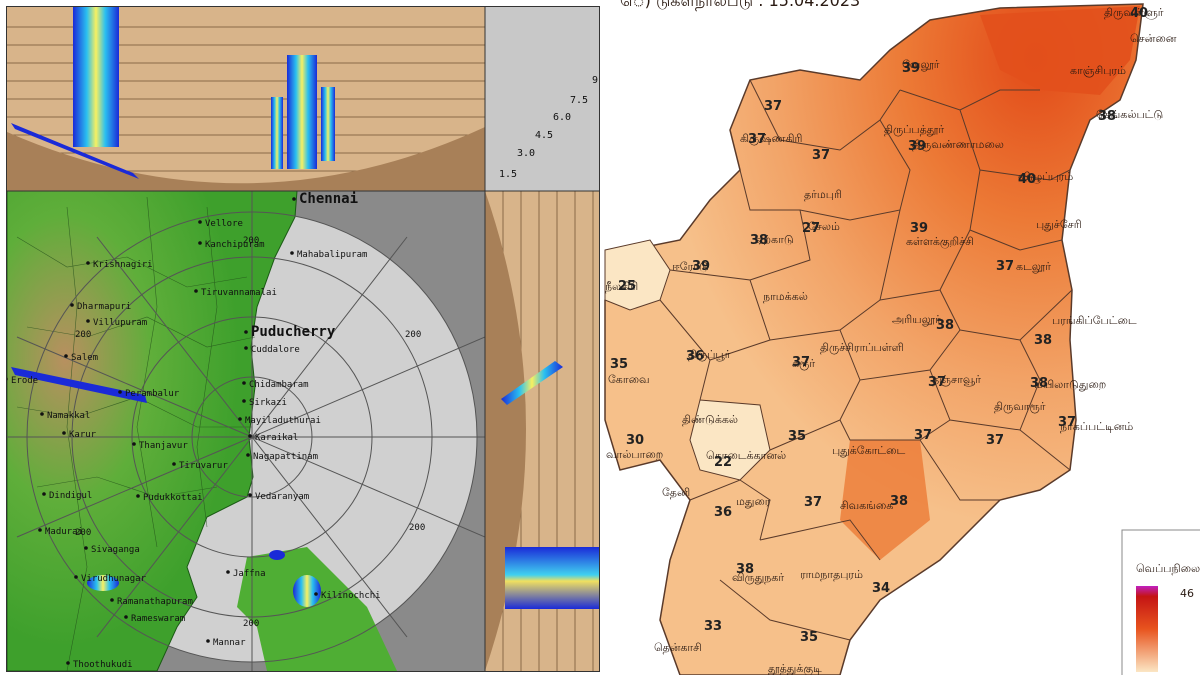 The image size is (1200, 679). I want to click on district-name-label: கிருஷ்ணகிரி, so click(771, 138).